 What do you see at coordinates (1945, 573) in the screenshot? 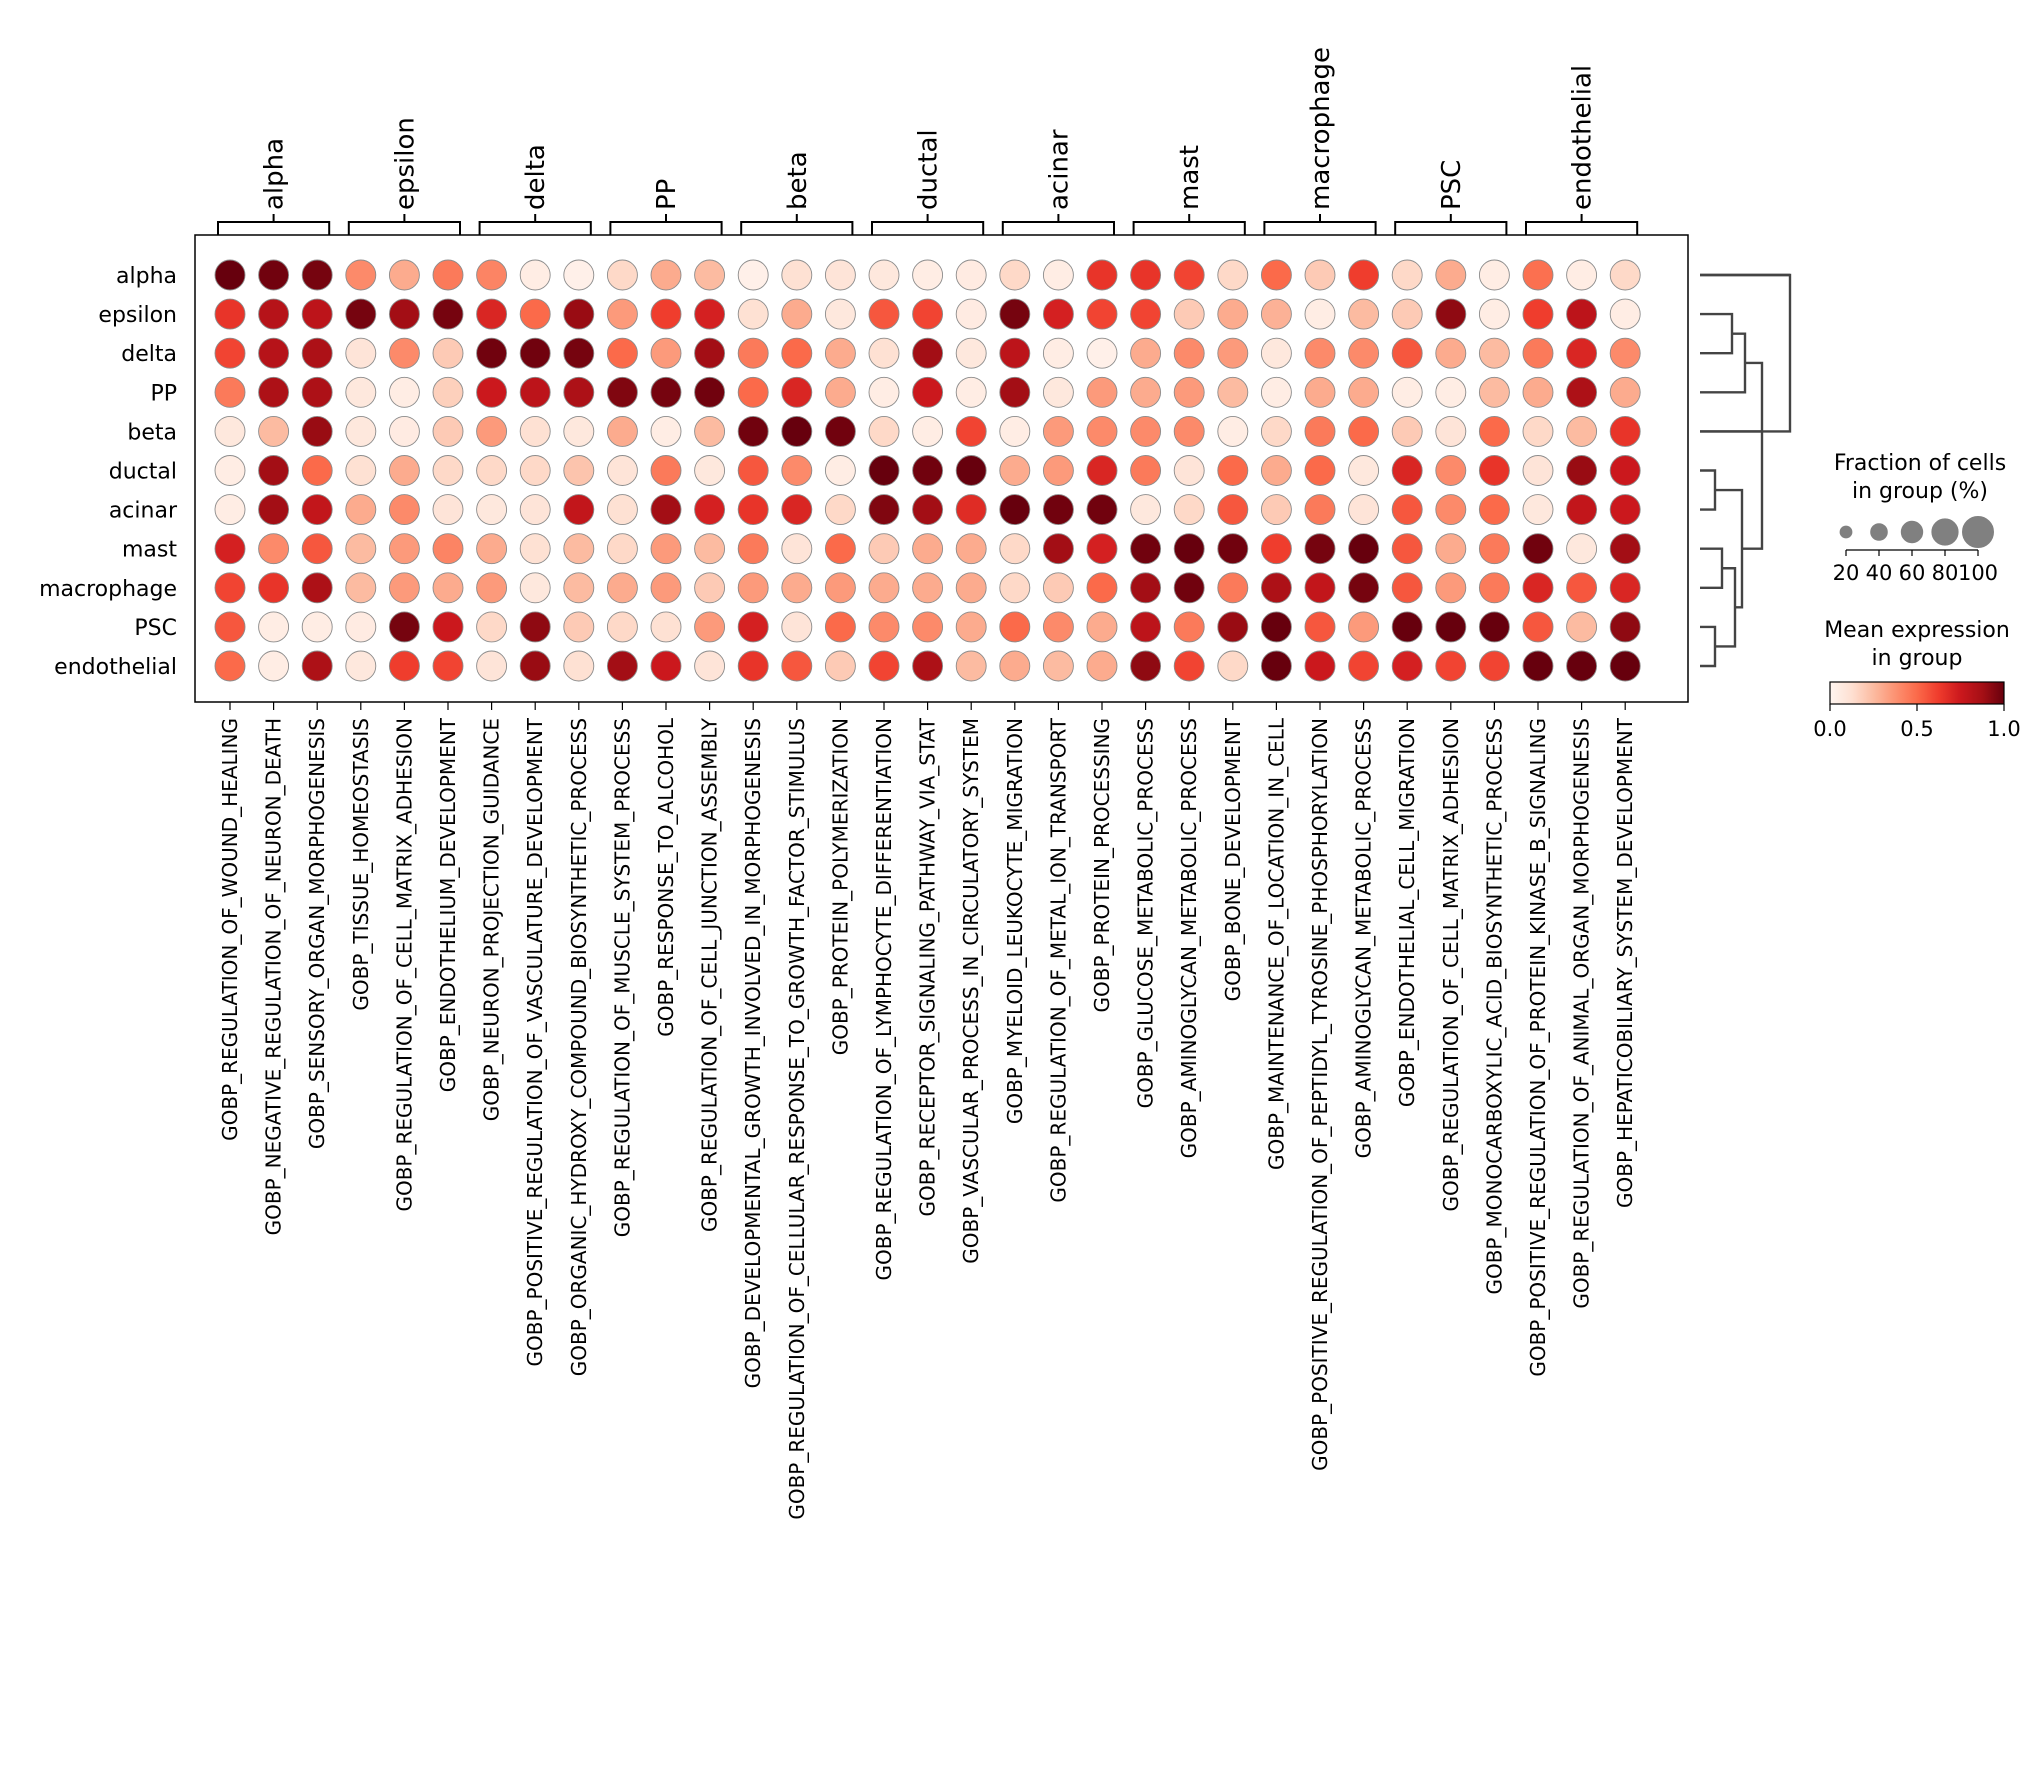
I see `size-legend-tick-label: 80` at bounding box center [1945, 573].